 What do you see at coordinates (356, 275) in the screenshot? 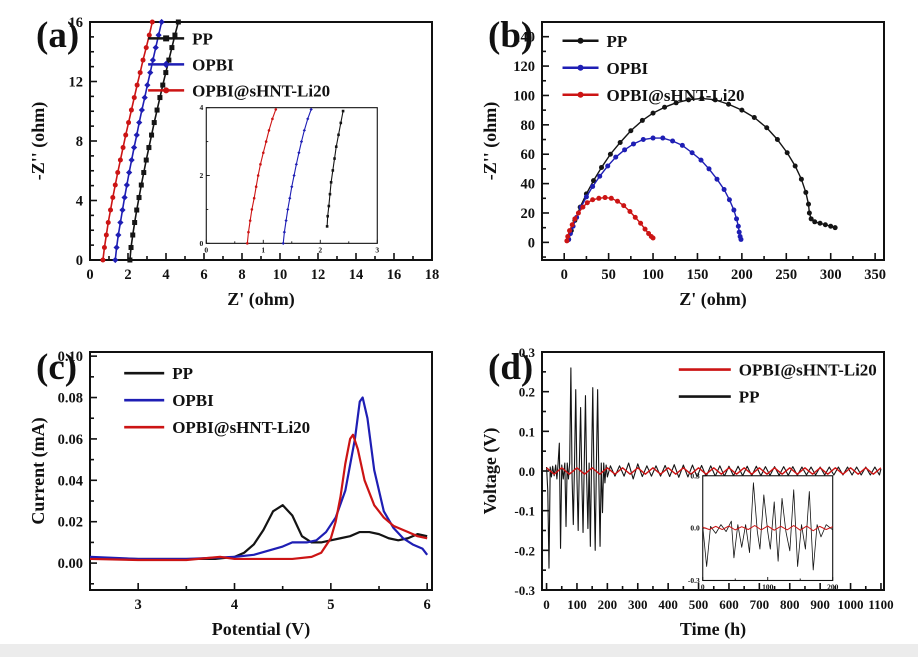
I see `svg-text: 14` at bounding box center [356, 275].